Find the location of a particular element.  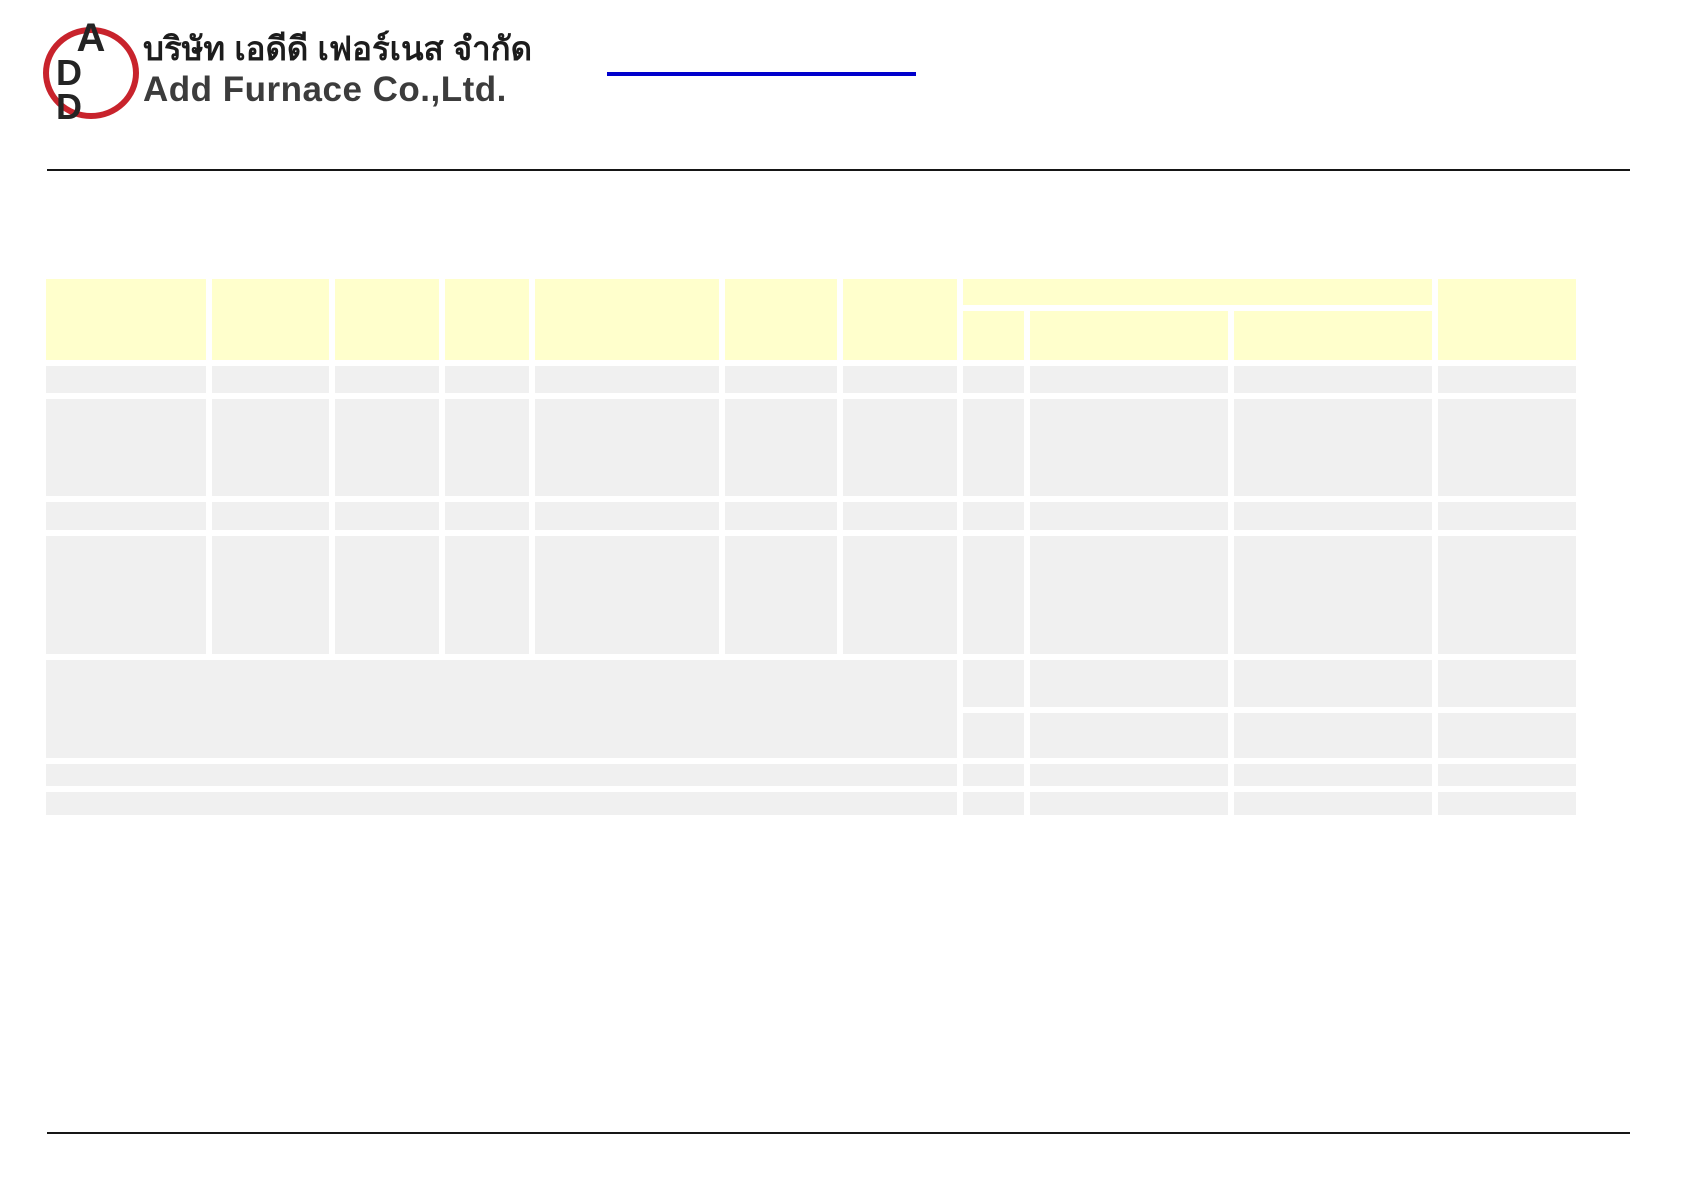

bottom-divider is located at coordinates (838, 1133).